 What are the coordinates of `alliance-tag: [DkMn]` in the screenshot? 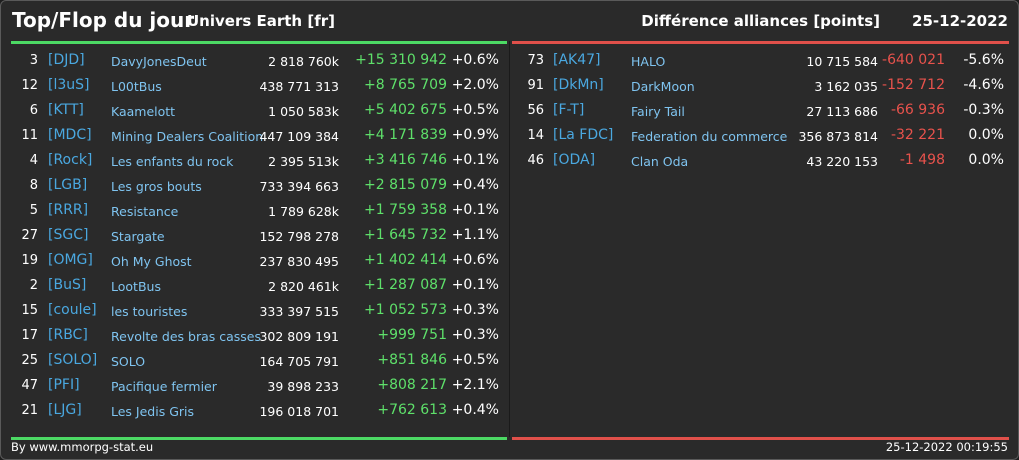 It's located at (578, 85).